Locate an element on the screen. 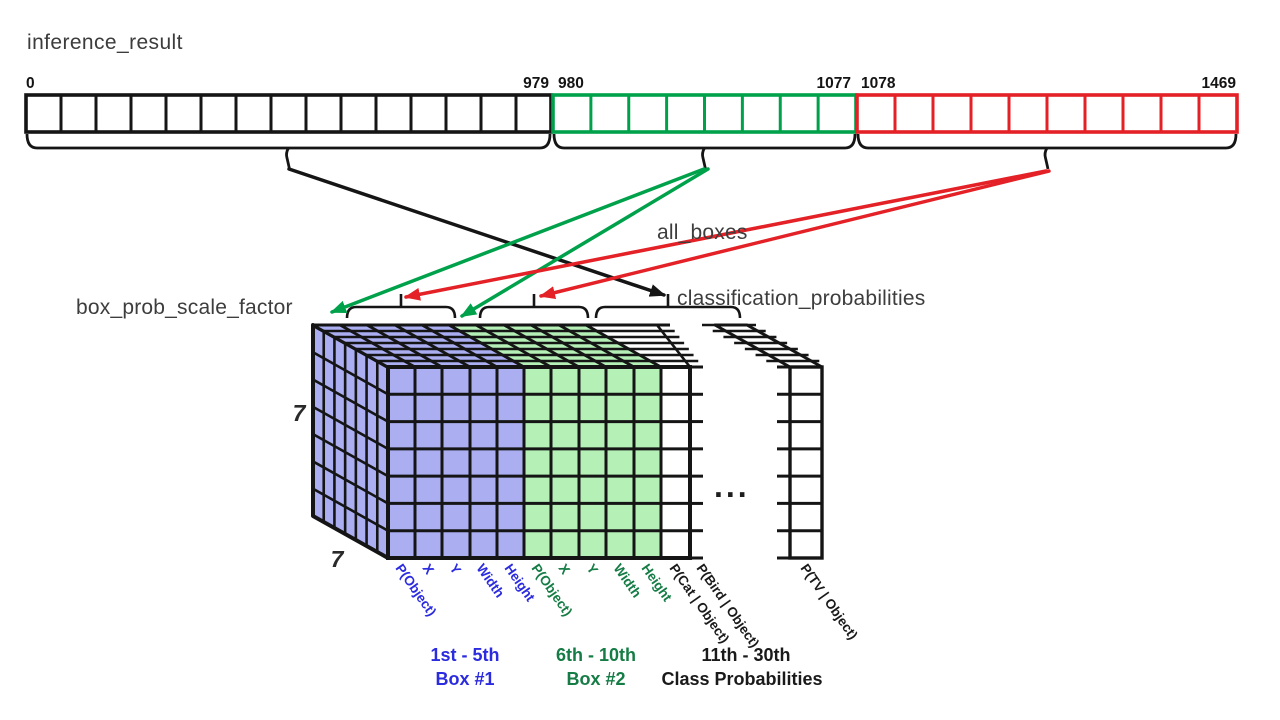 The image size is (1280, 720). cube-column-braces is located at coordinates (543, 306).